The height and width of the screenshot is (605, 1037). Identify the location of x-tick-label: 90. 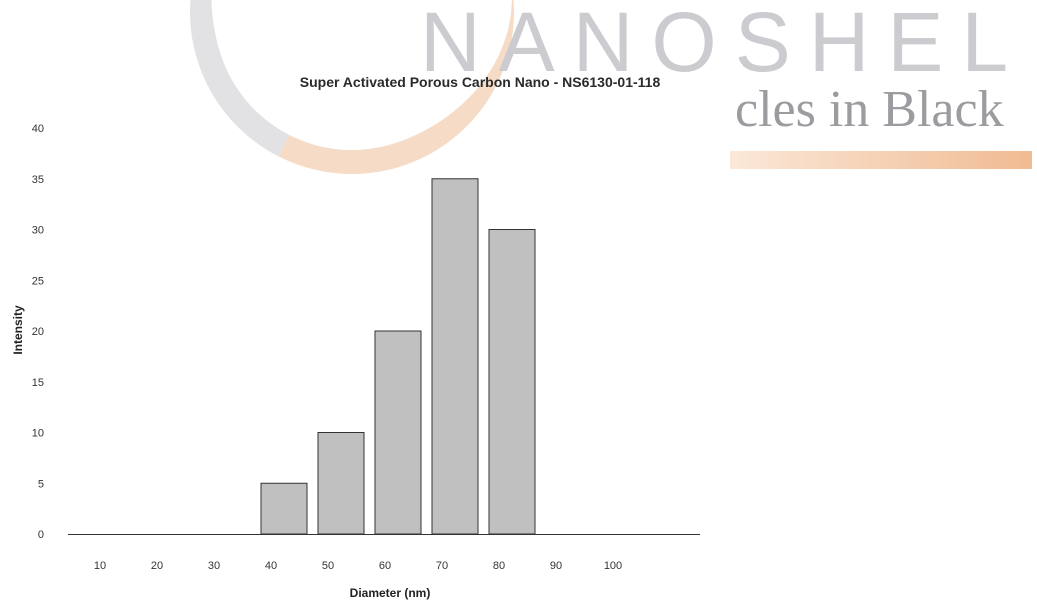
(556, 566).